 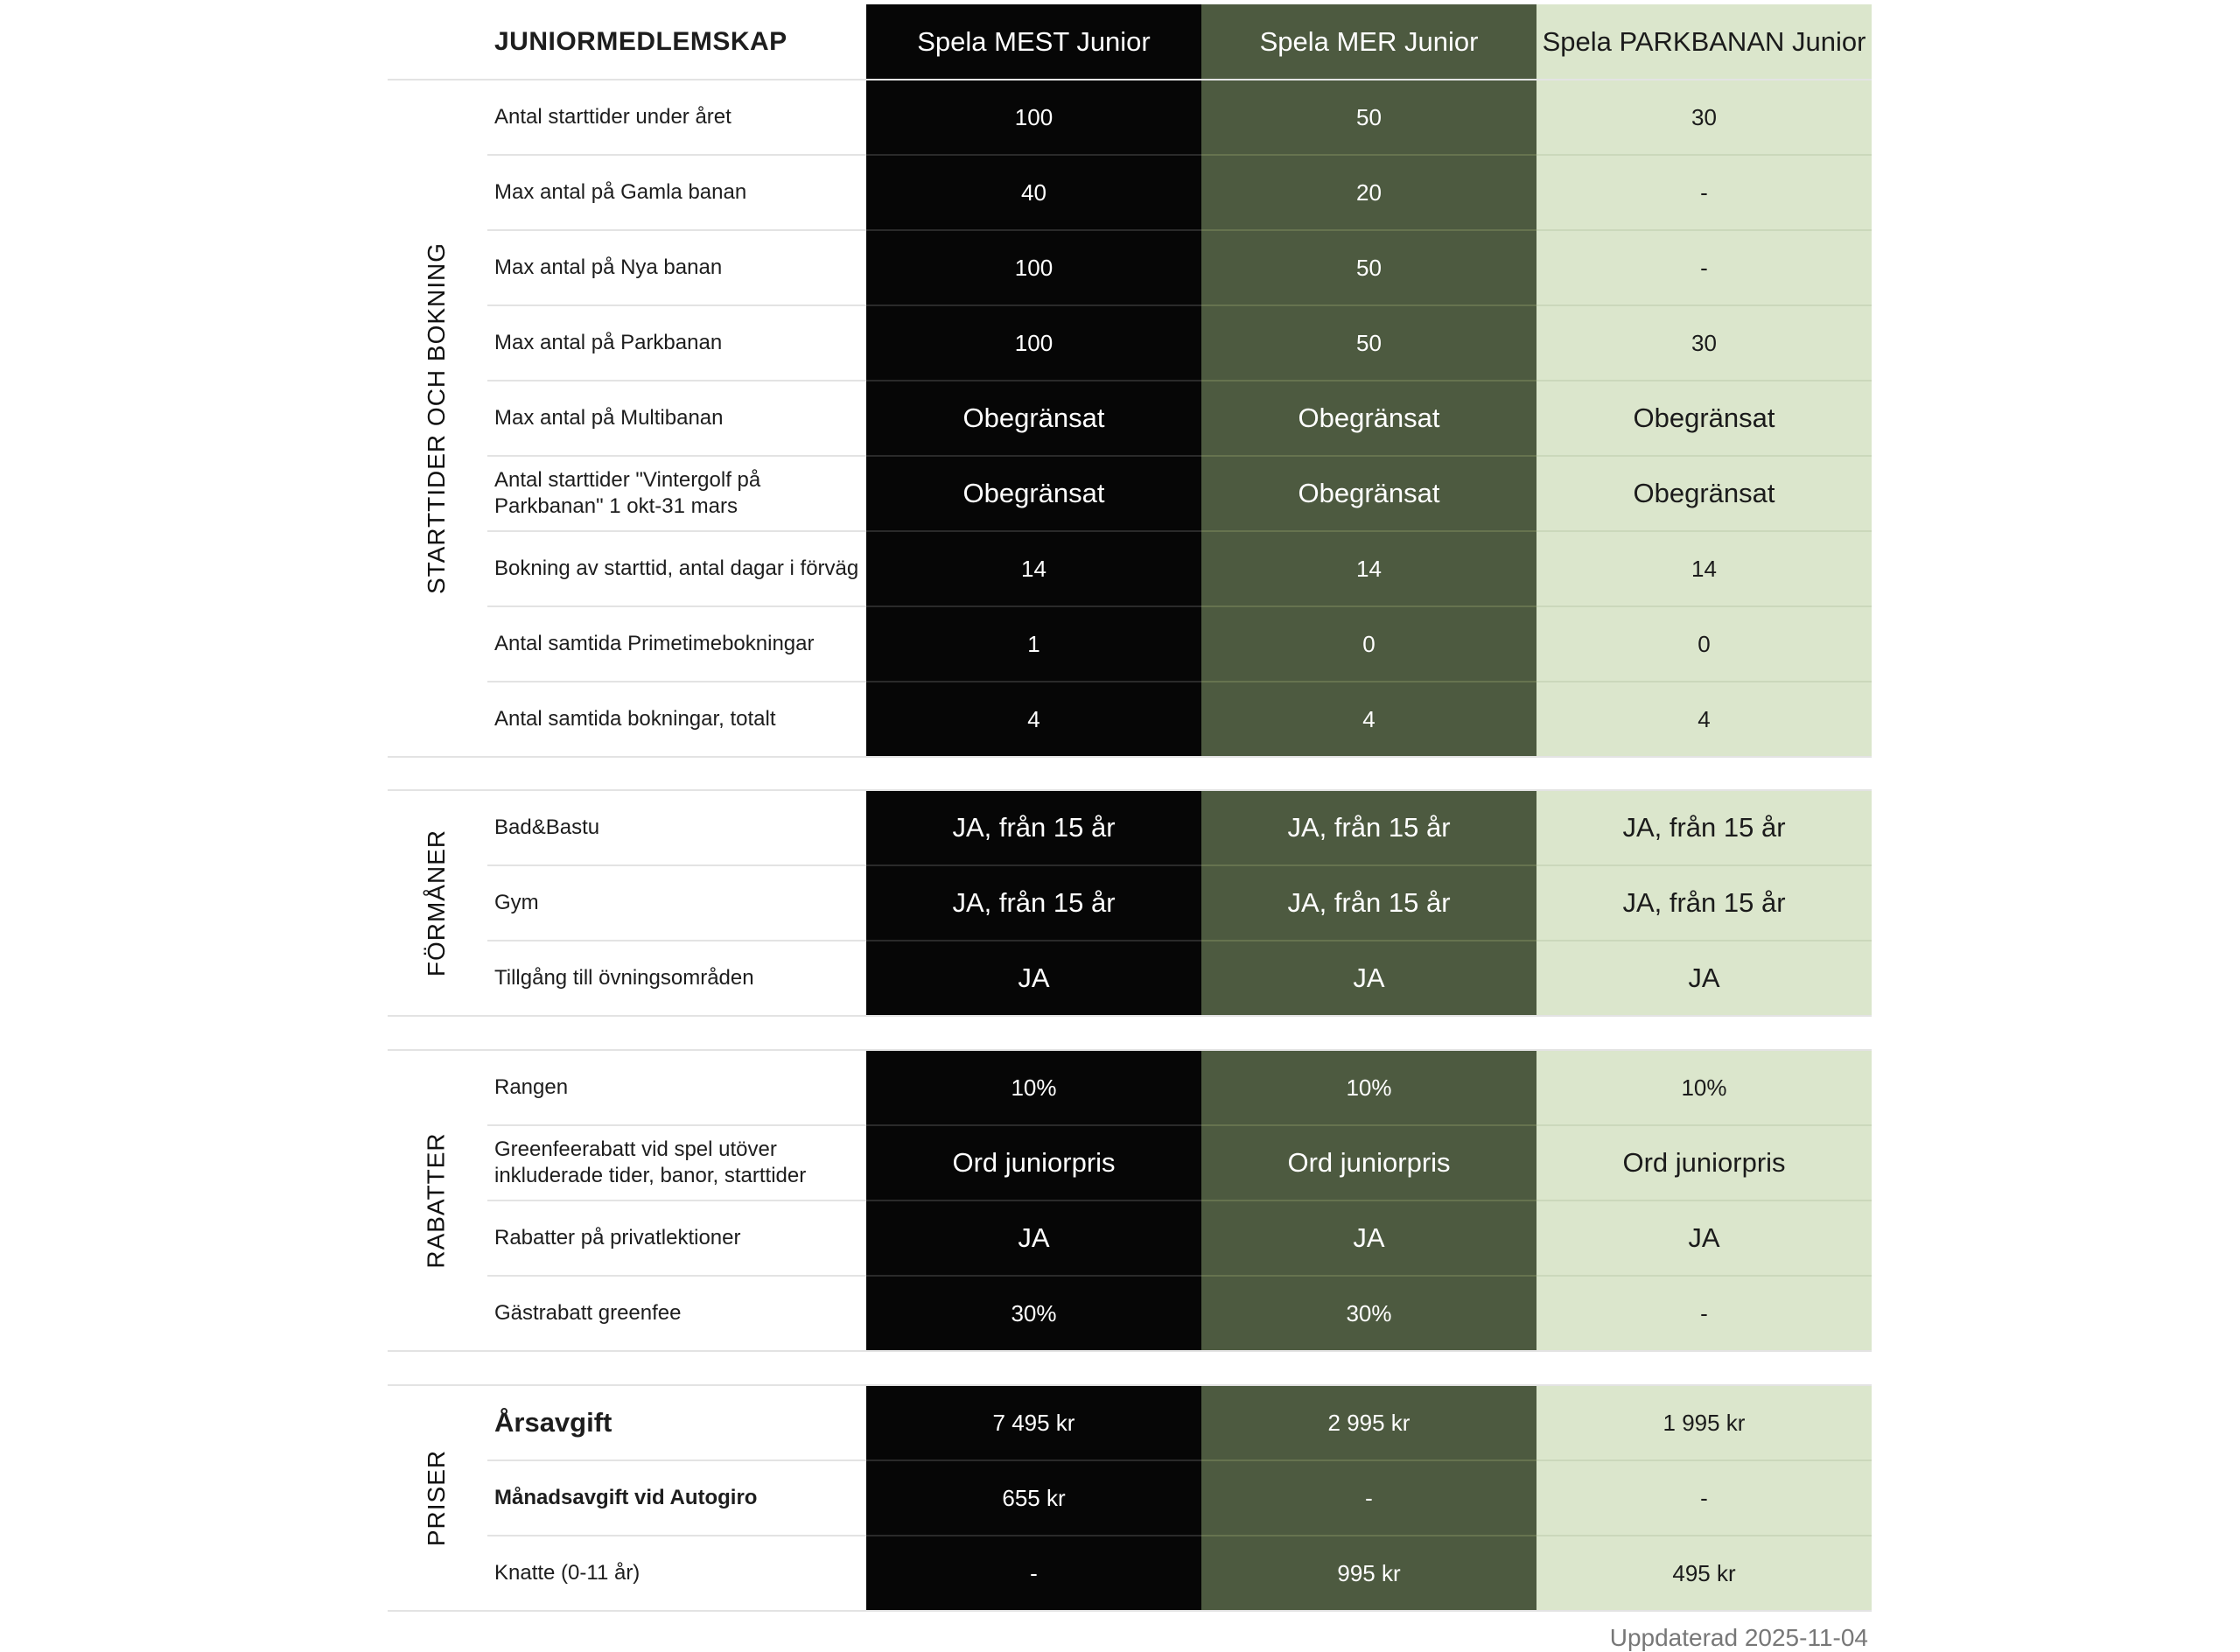 What do you see at coordinates (1704, 1572) in the screenshot?
I see `table-cell: 495 kr` at bounding box center [1704, 1572].